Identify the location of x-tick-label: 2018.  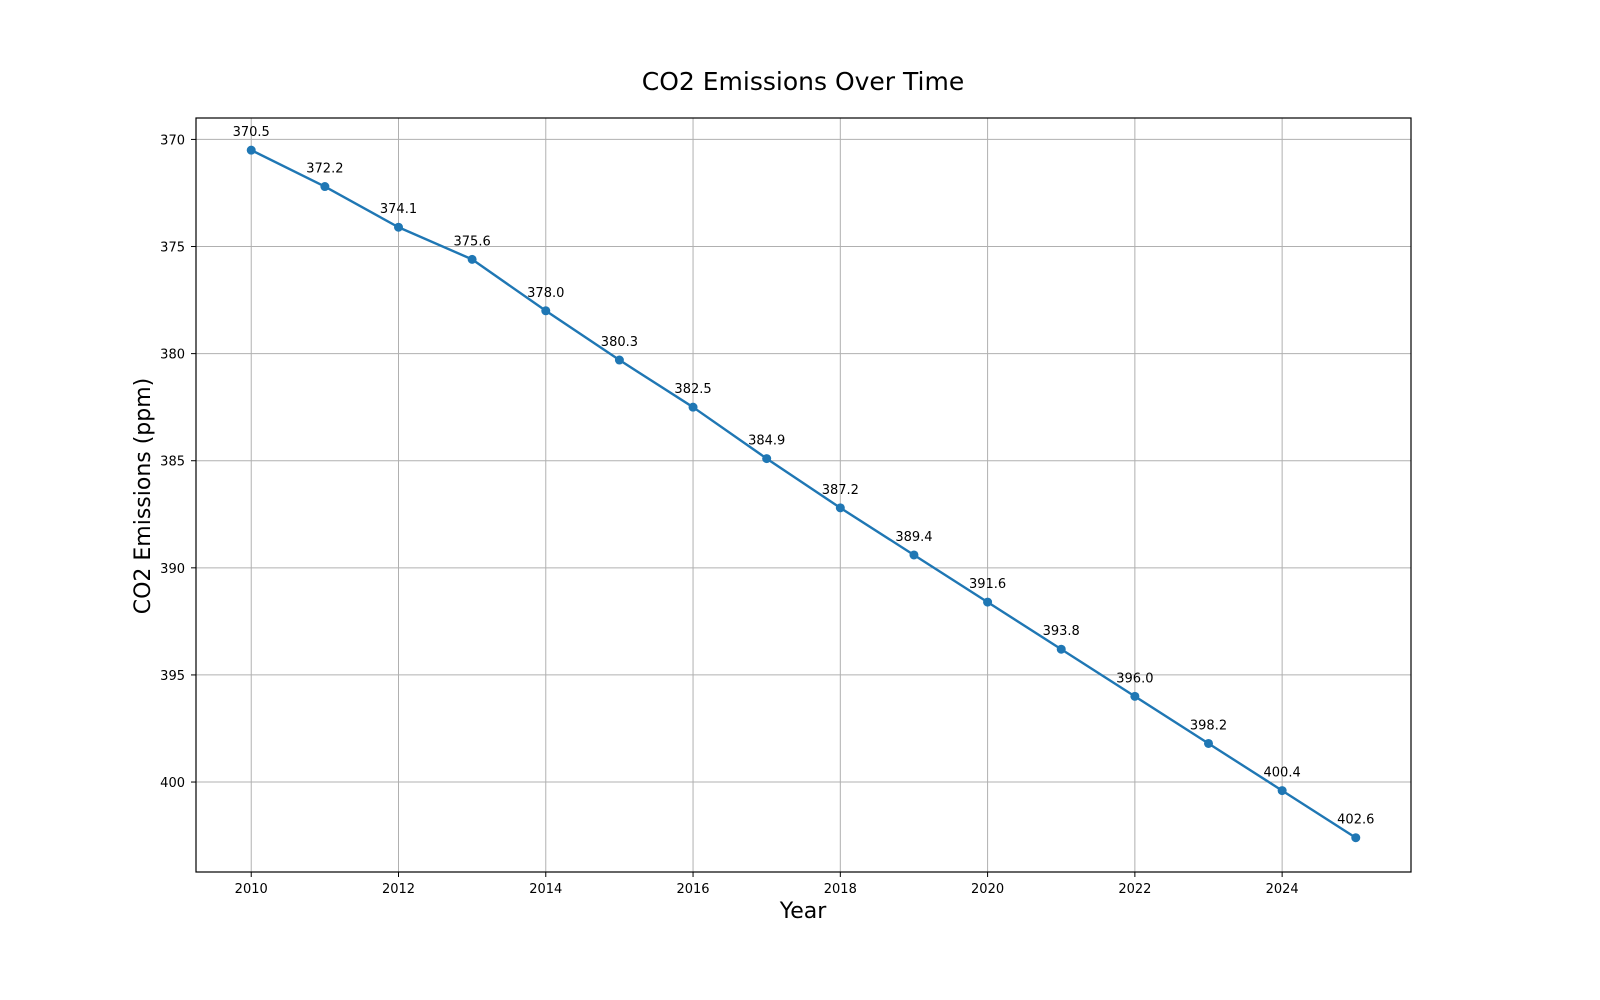
(840, 889).